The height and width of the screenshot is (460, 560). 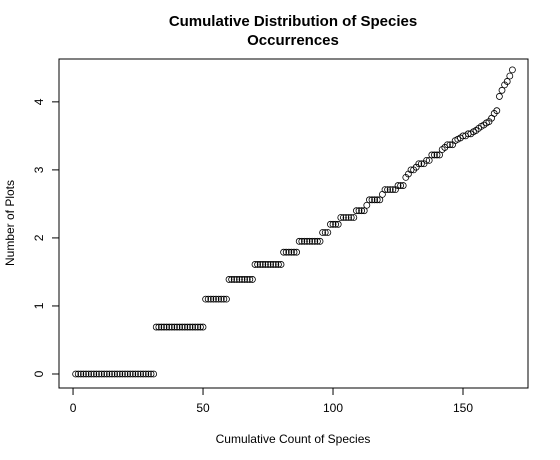 What do you see at coordinates (39, 373) in the screenshot?
I see `y-tick-label: 0` at bounding box center [39, 373].